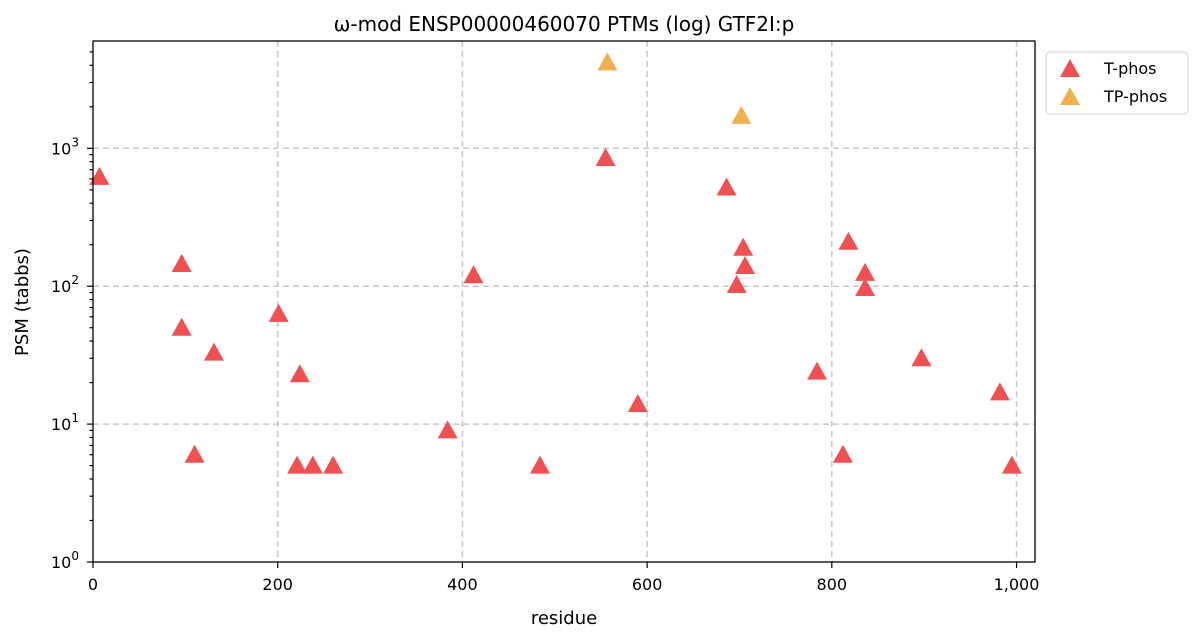 The image size is (1200, 641). Describe the element at coordinates (832, 584) in the screenshot. I see `x-tick-label: 800` at that location.